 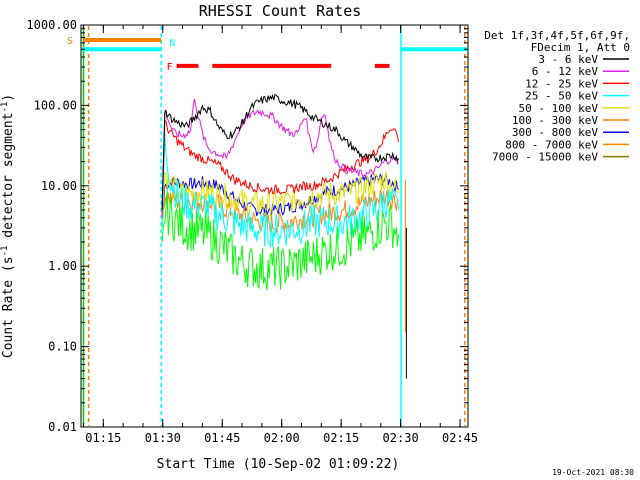 I want to click on legend-label: 50 - 100 keV, so click(x=559, y=108).